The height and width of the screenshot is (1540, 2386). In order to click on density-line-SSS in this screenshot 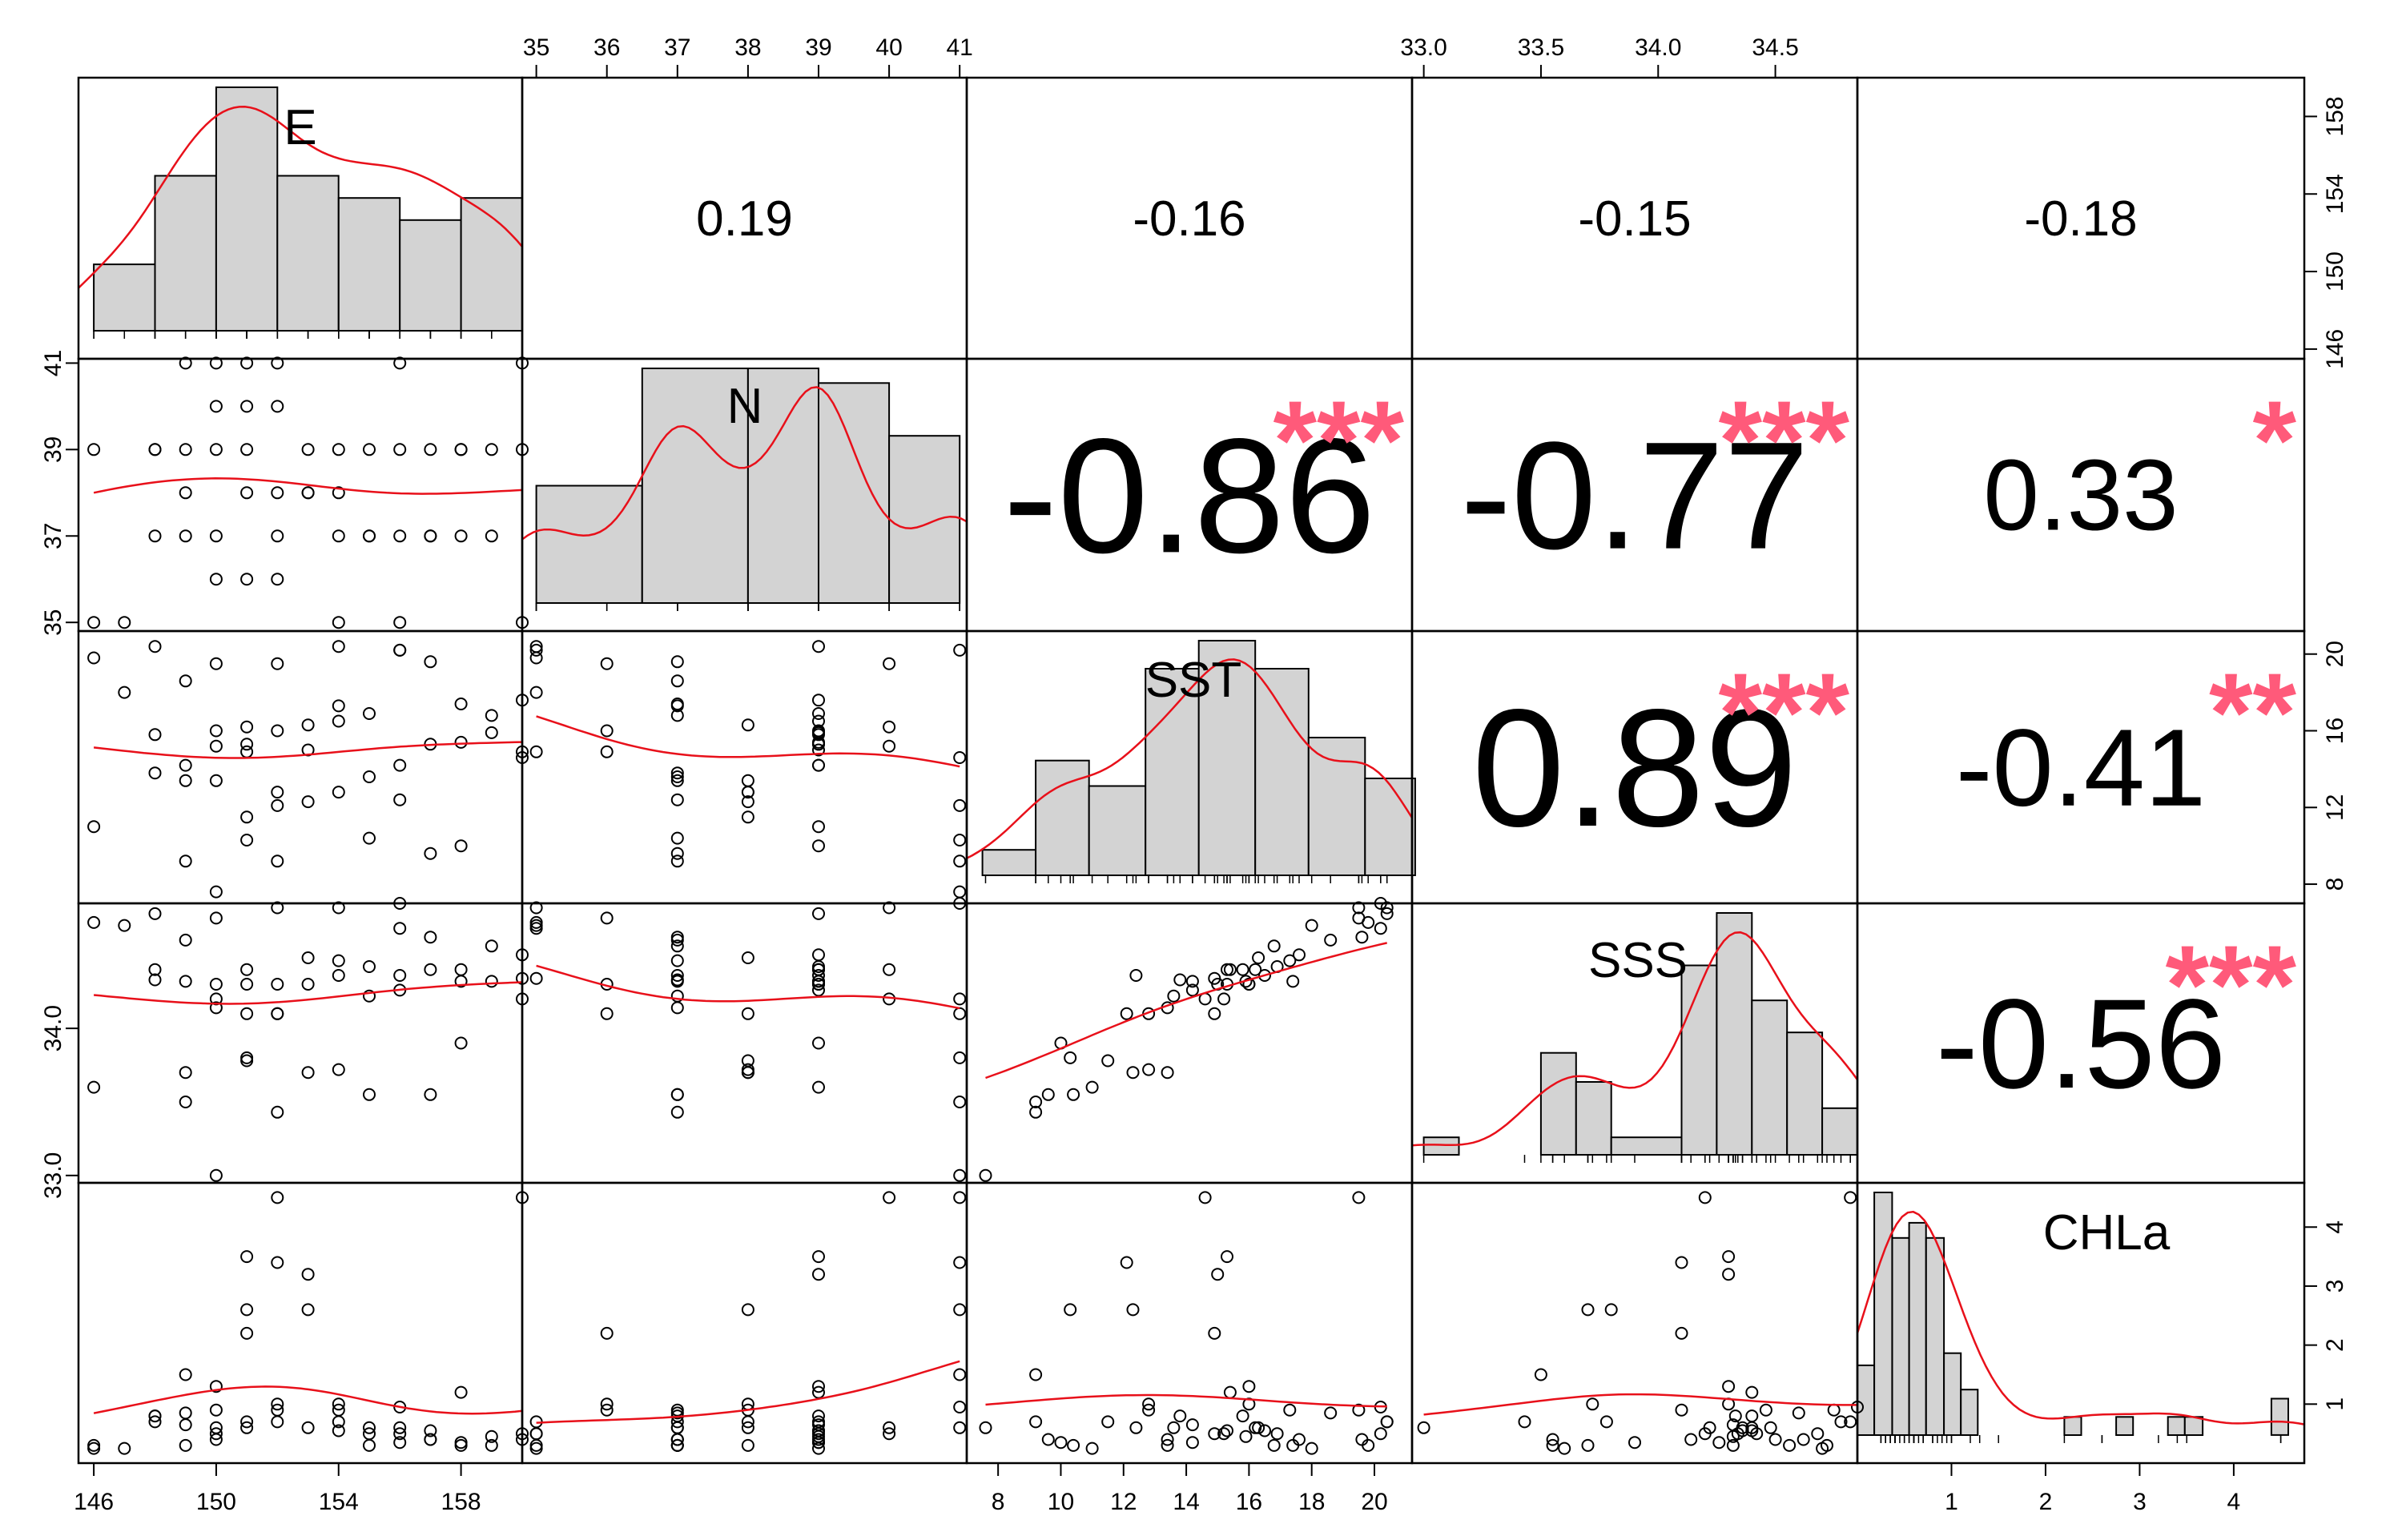, I will do `click(1635, 1039)`.